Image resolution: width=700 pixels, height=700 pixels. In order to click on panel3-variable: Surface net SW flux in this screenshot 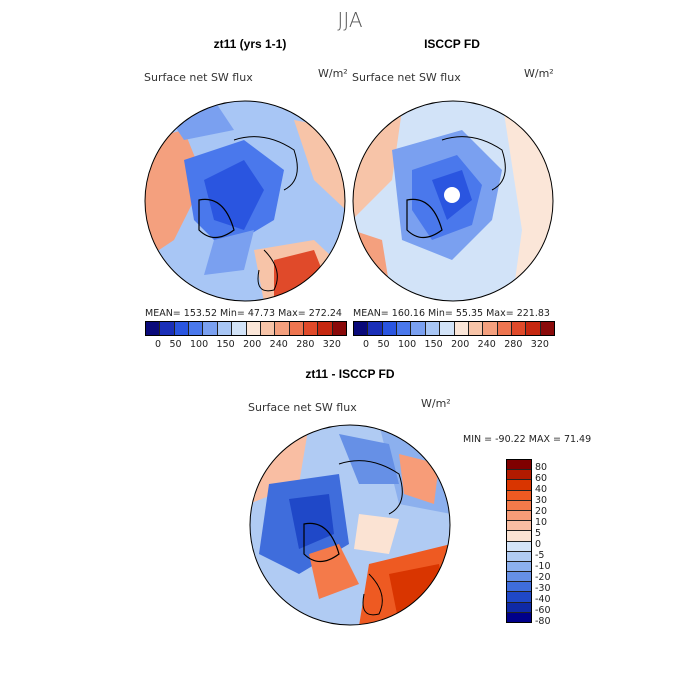, I will do `click(302, 407)`.